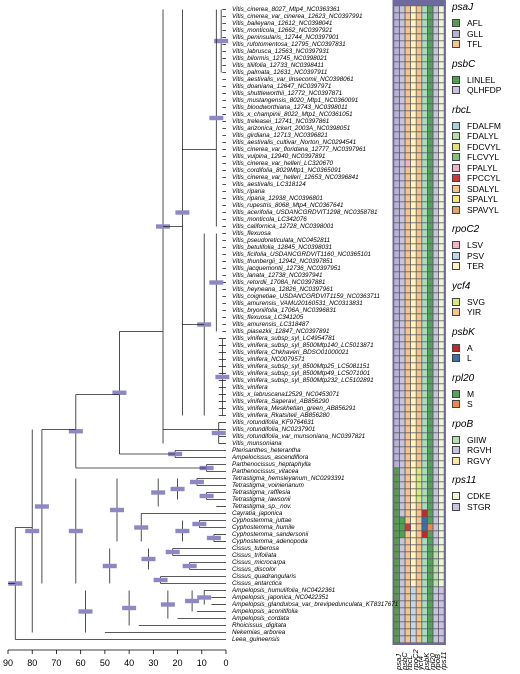 This screenshot has height=674, width=520. What do you see at coordinates (264, 576) in the screenshot?
I see `taxon-label: Cissus_quadrangularis` at bounding box center [264, 576].